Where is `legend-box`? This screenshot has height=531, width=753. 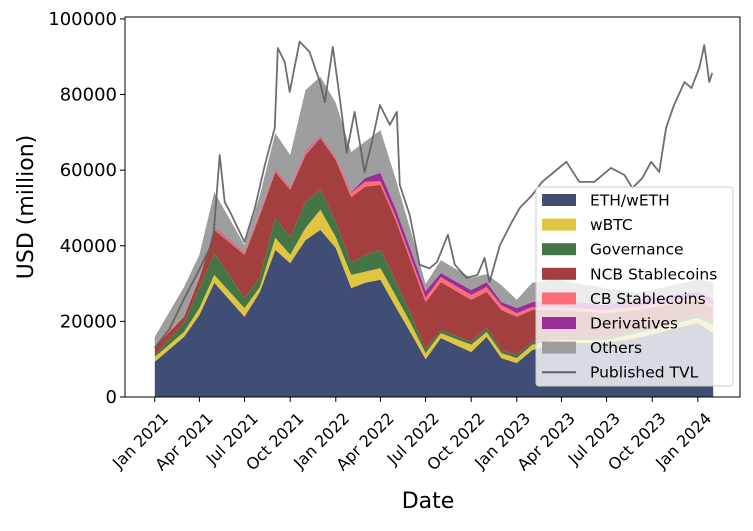 legend-box is located at coordinates (634, 286).